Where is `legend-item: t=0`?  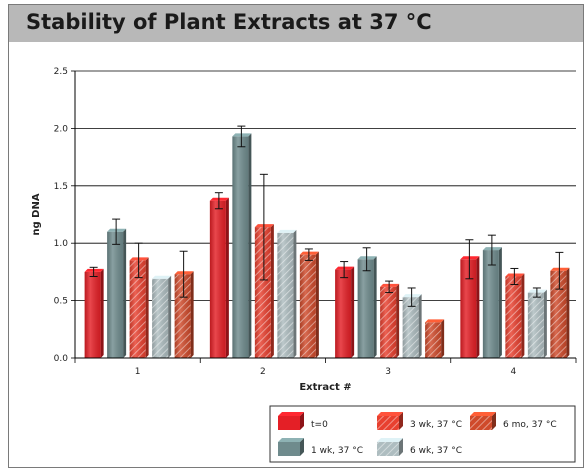
legend-item: t=0 is located at coordinates (303, 421).